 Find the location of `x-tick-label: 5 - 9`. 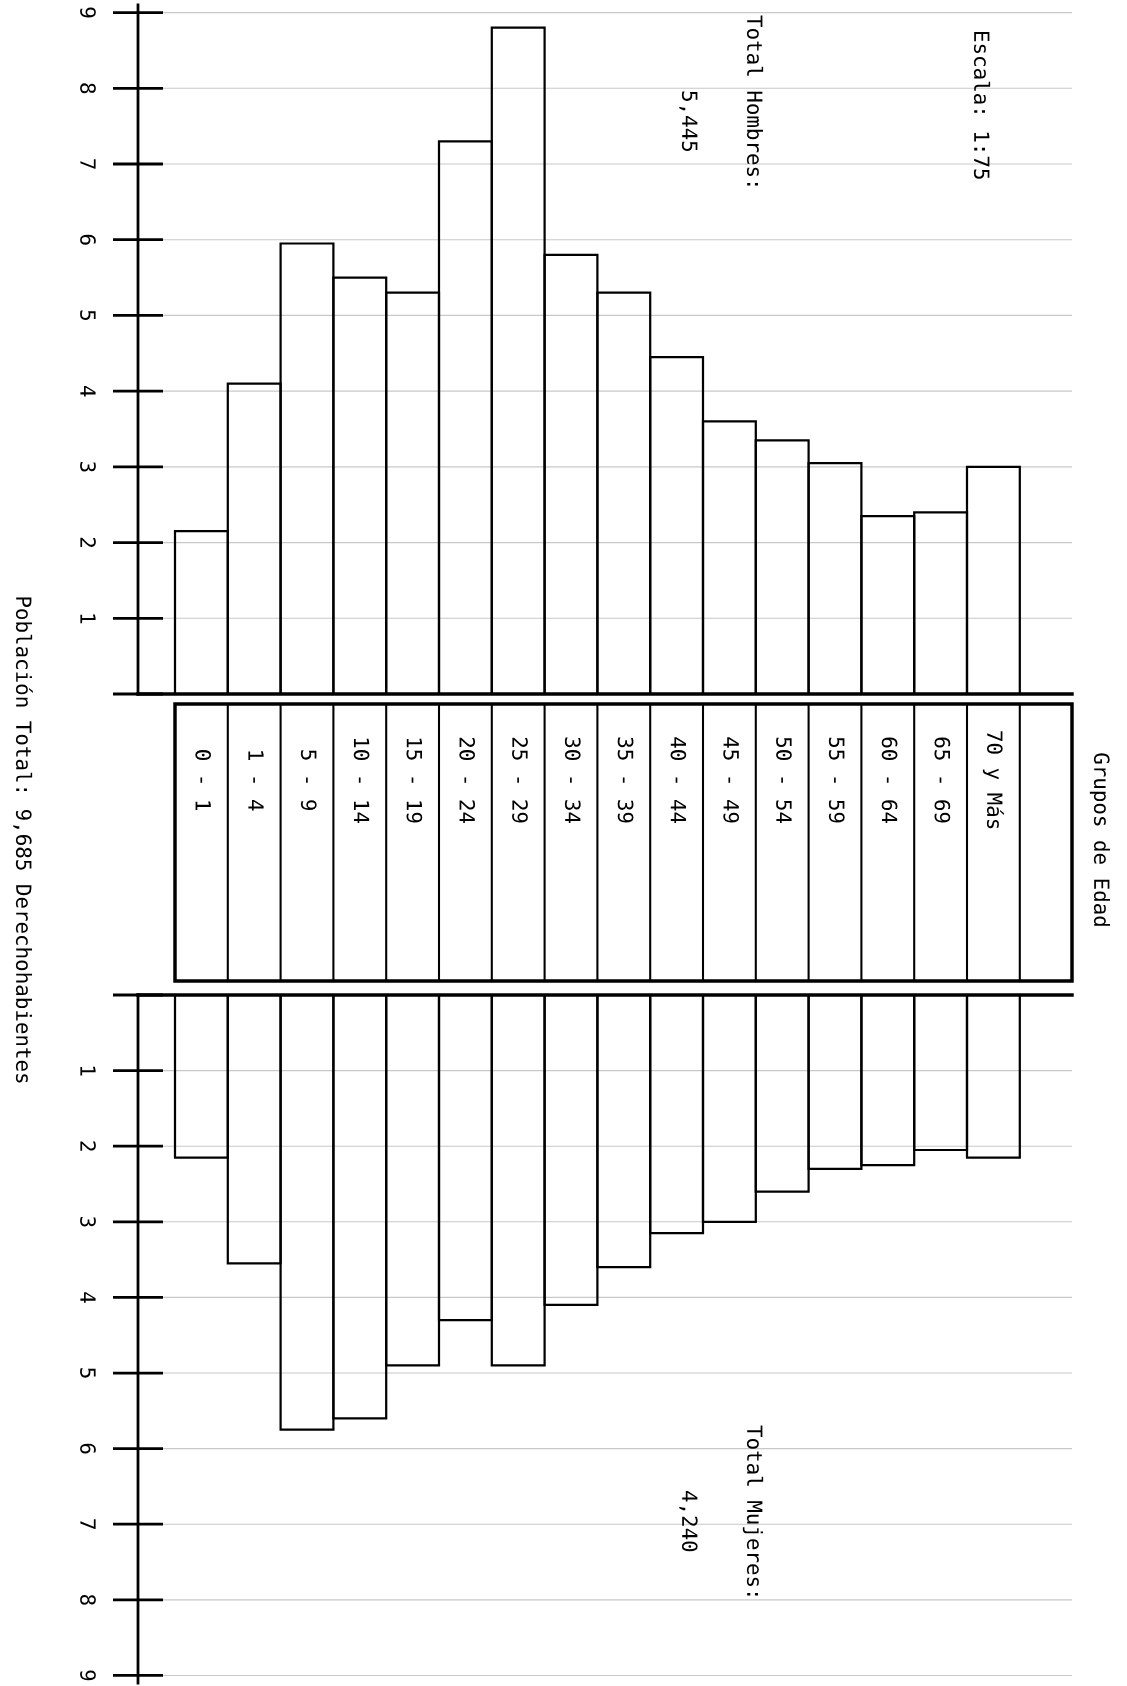

x-tick-label: 5 - 9 is located at coordinates (308, 780).